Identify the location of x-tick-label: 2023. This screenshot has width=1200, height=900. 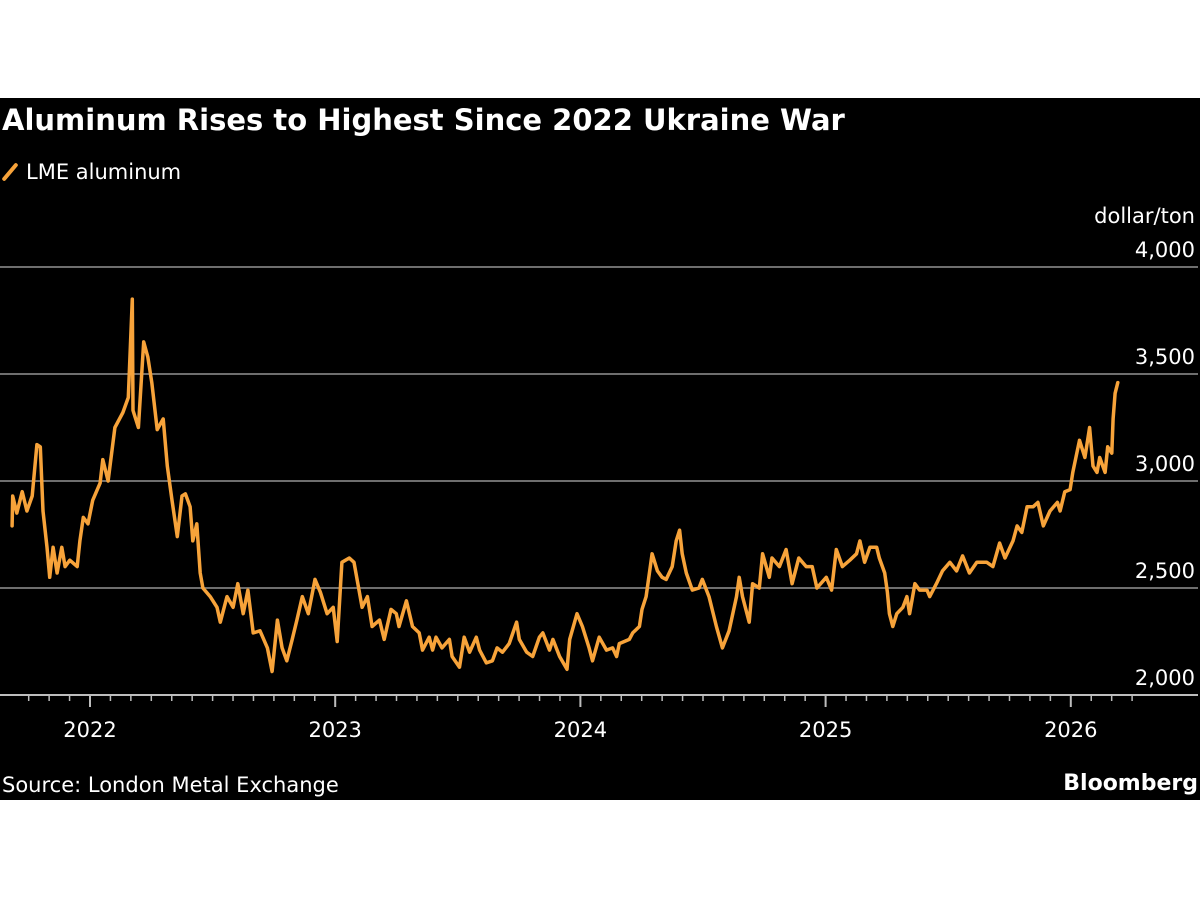
(334, 730).